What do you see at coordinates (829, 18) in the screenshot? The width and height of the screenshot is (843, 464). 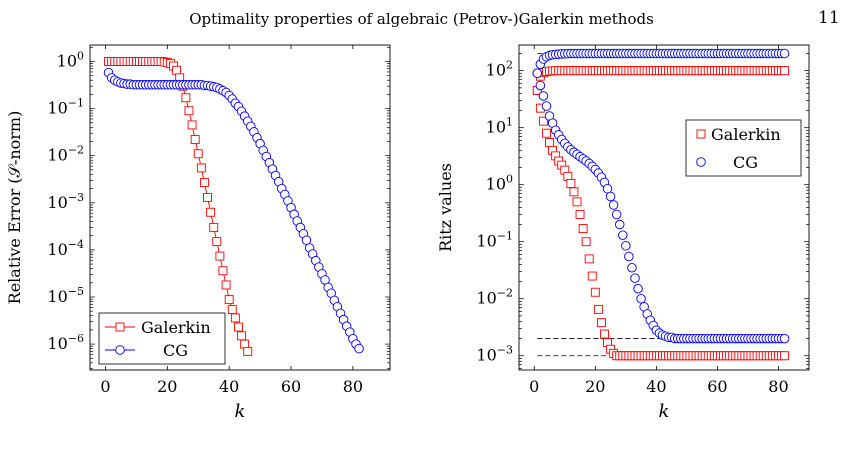 I see `page-number: 11` at bounding box center [829, 18].